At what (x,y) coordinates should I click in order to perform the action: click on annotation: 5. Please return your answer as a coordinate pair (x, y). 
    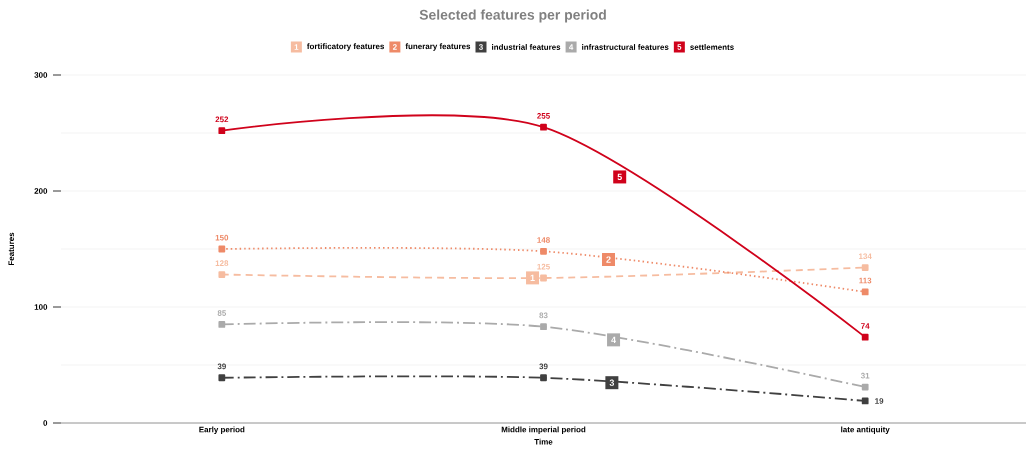
    Looking at the image, I should click on (619, 177).